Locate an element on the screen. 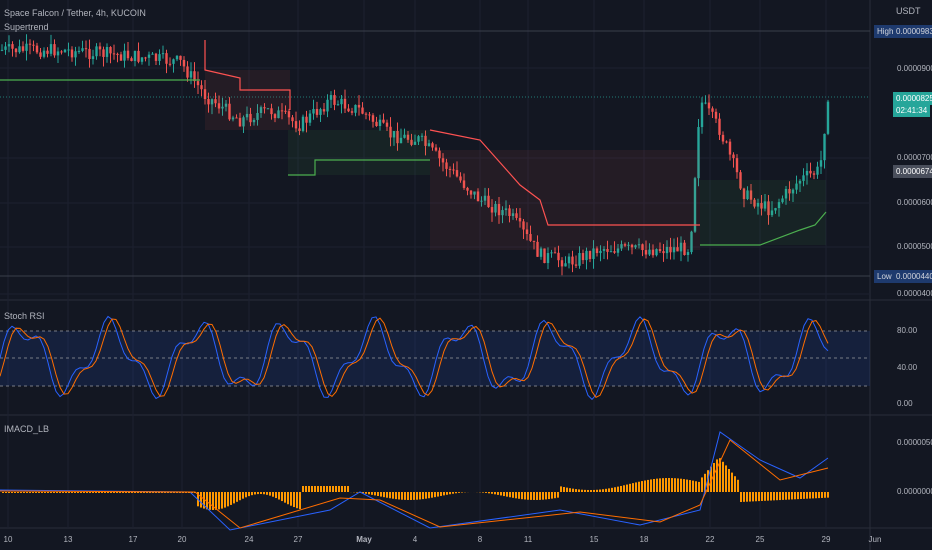 This screenshot has width=932, height=550. imacd-label: IMACD_LB is located at coordinates (27, 429).